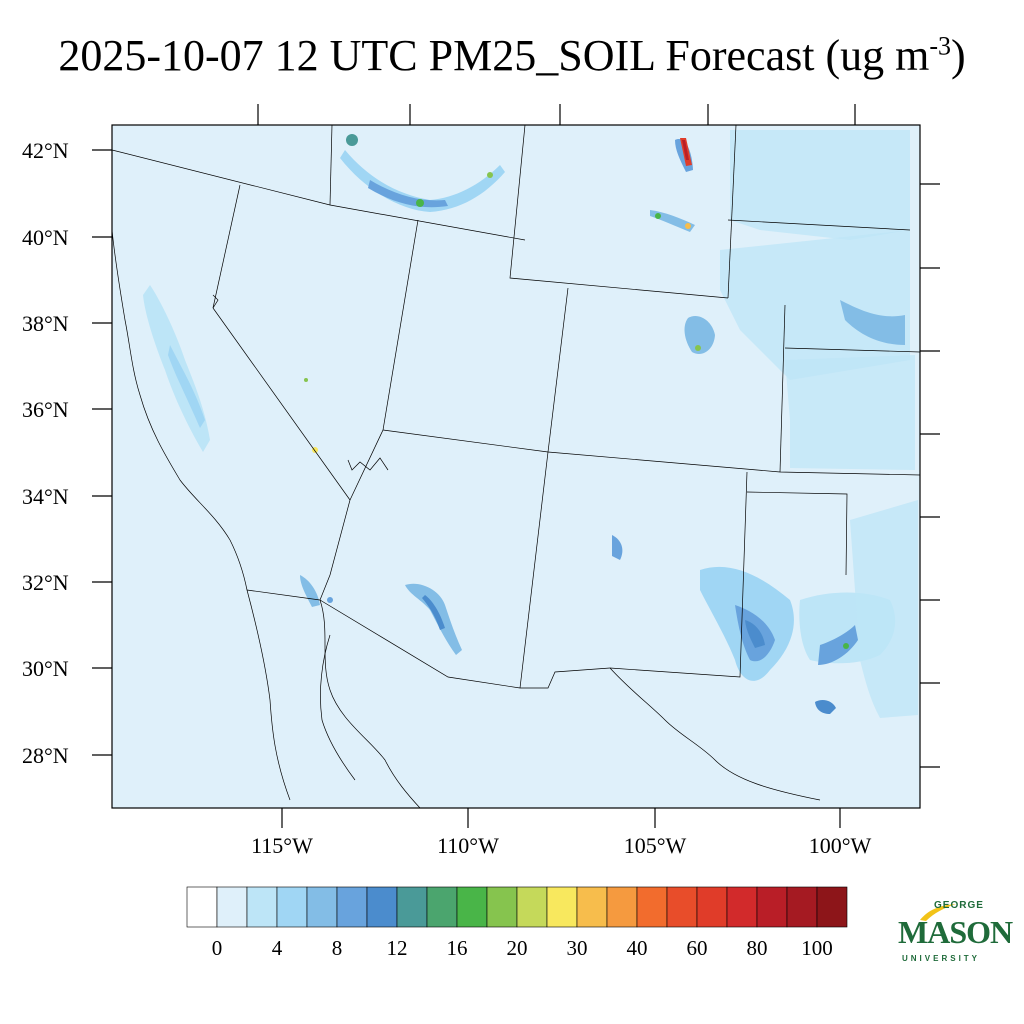 The width and height of the screenshot is (1024, 1024). I want to click on title-superscript: -3, so click(940, 46).